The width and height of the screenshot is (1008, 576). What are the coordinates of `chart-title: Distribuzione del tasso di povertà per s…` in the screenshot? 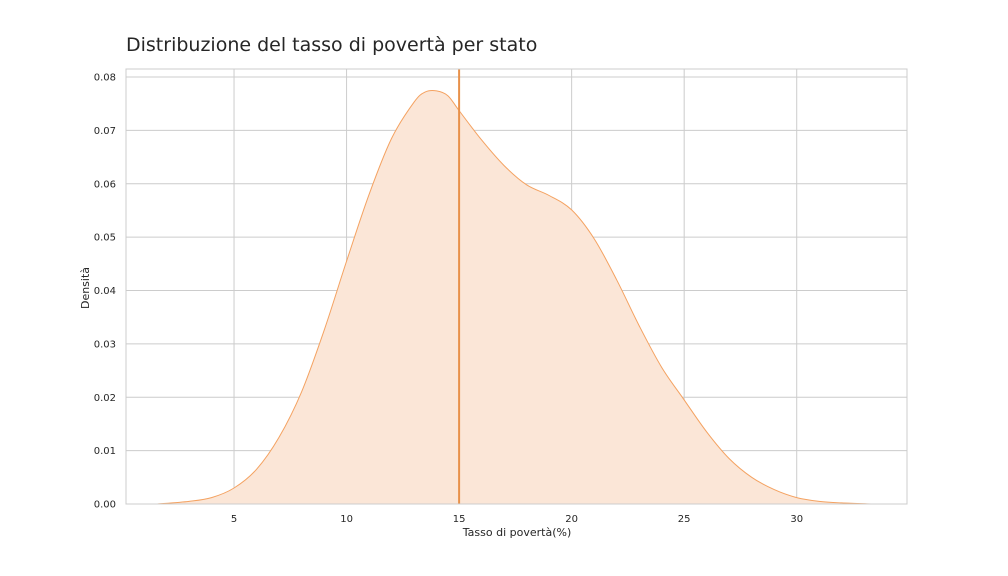 It's located at (332, 45).